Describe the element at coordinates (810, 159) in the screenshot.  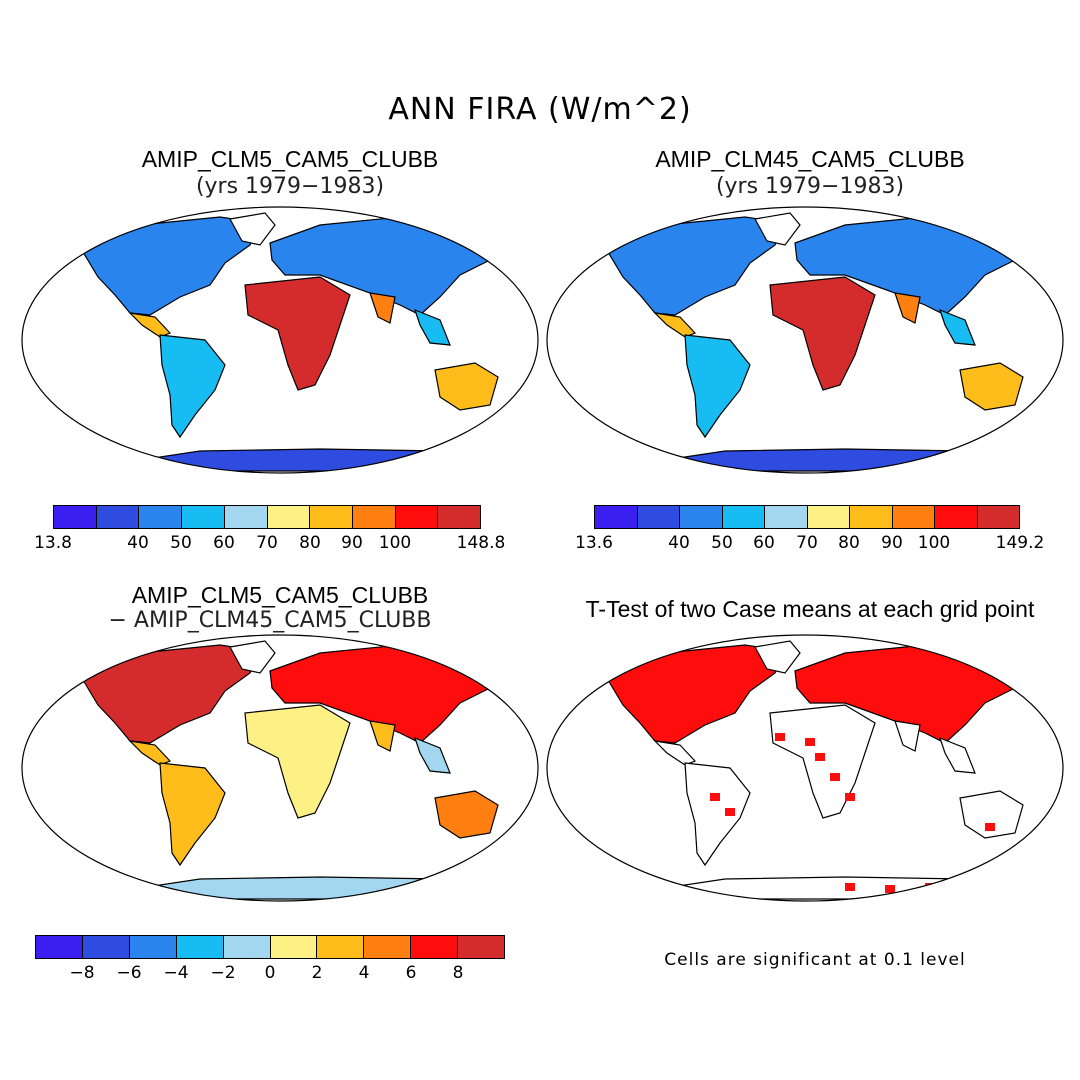
I see `panel-title-top-right: AMIP_CLM45_CAM5_CLUBB` at that location.